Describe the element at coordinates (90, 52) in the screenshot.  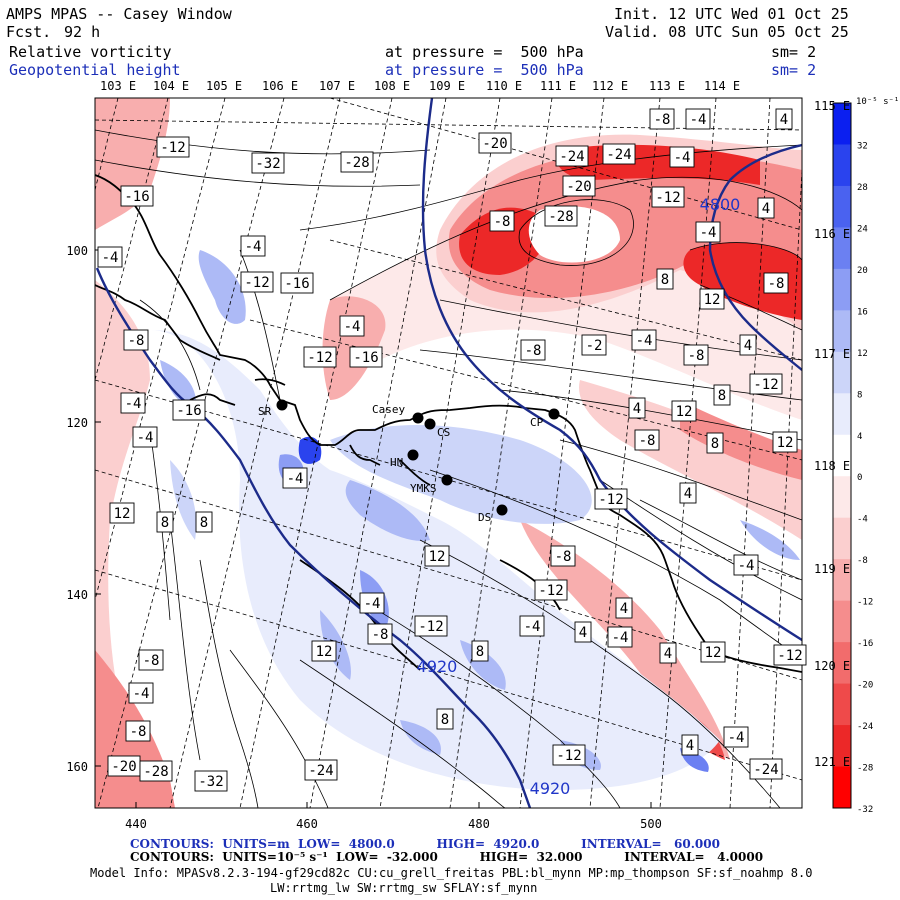
I see `field1-name: Relative vorticity` at that location.